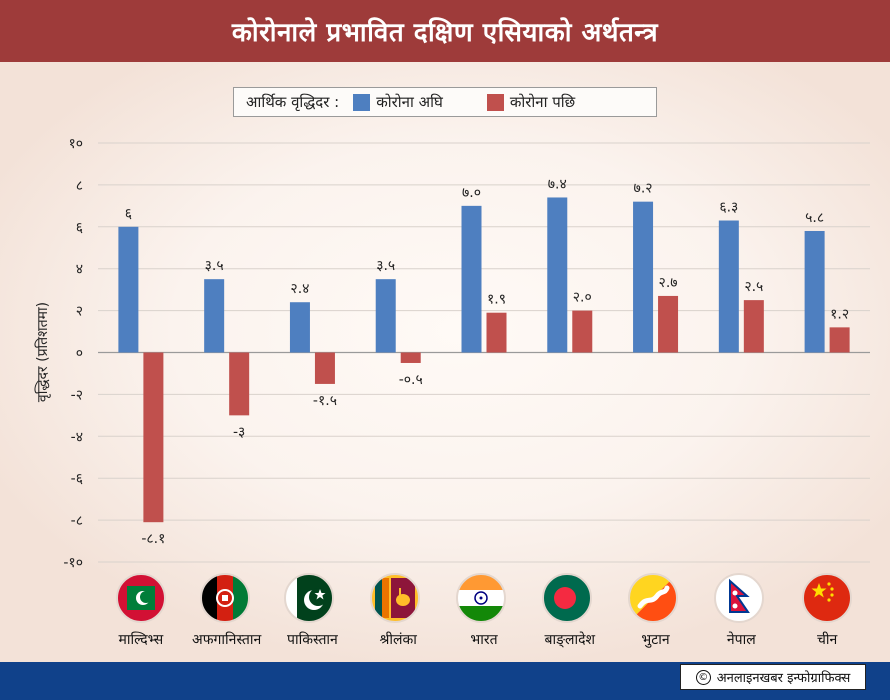  Describe the element at coordinates (783, 678) in the screenshot. I see `credit-text: अनलाइनखबर इन्फोग्राफिक्स` at that location.